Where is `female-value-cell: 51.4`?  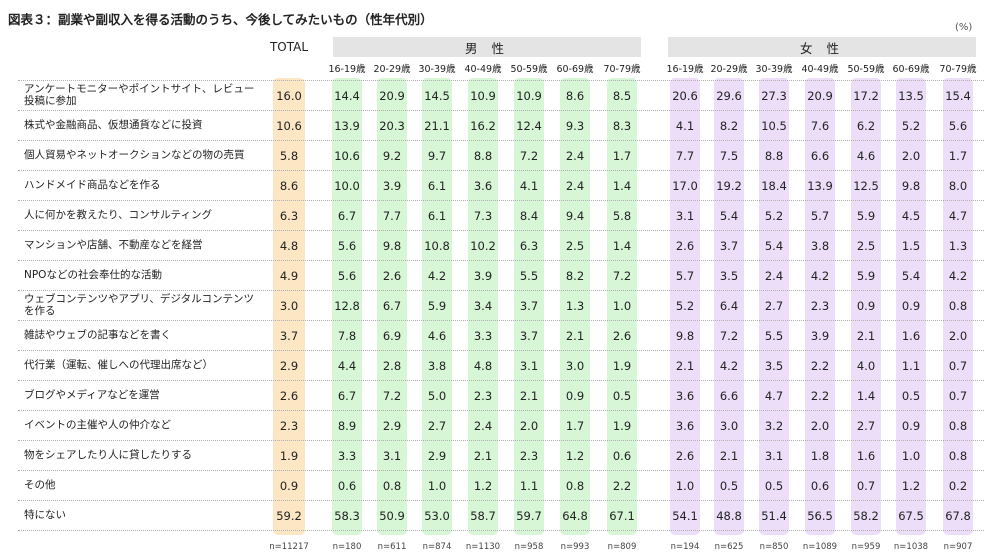
female-value-cell: 51.4 is located at coordinates (774, 516).